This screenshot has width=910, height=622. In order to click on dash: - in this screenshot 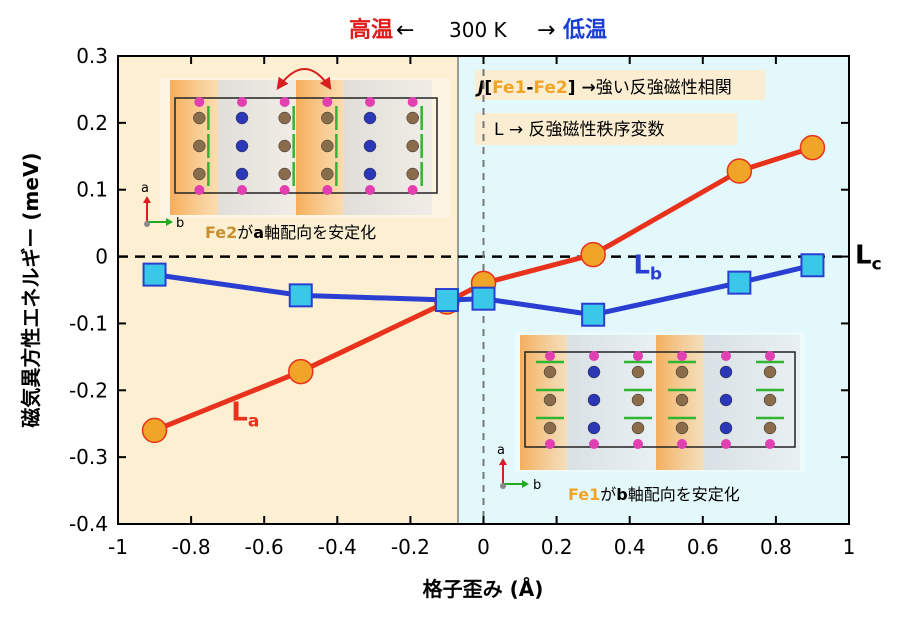, I will do `click(529, 88)`.